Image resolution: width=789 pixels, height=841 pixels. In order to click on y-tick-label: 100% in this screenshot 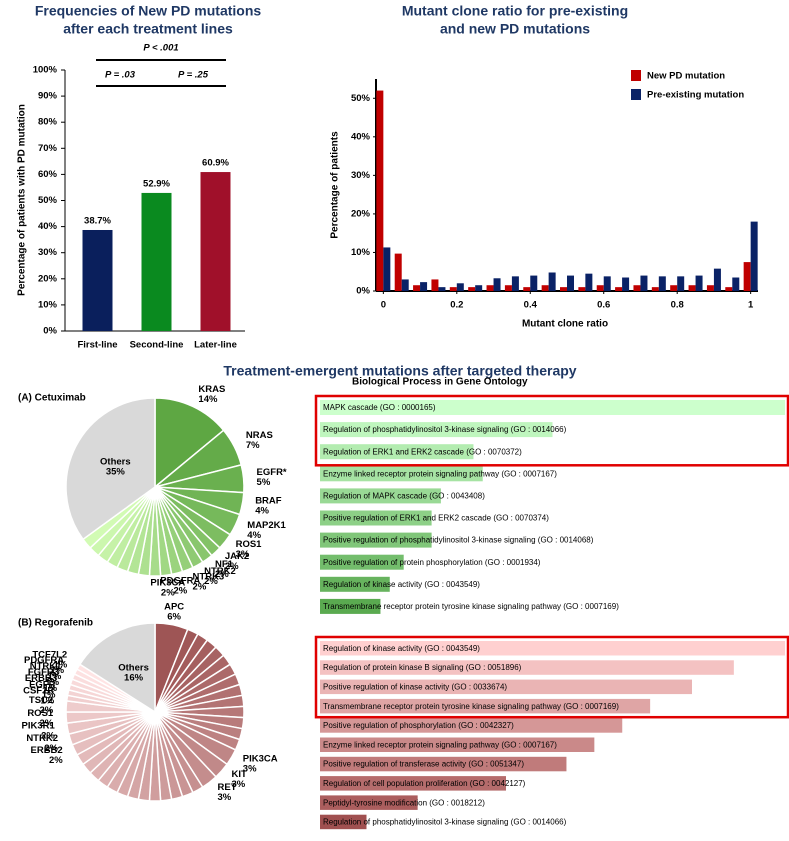, I will do `click(45, 70)`.